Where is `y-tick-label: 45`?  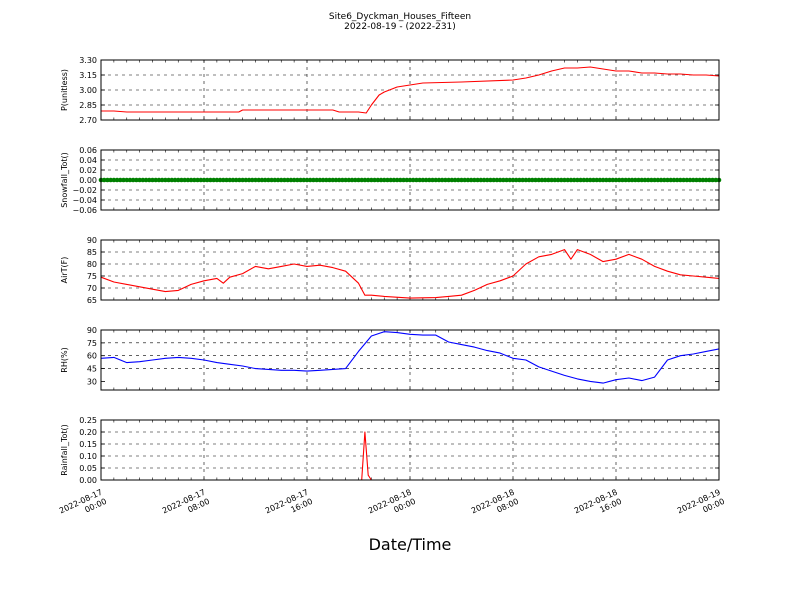
y-tick-label: 45 is located at coordinates (92, 369).